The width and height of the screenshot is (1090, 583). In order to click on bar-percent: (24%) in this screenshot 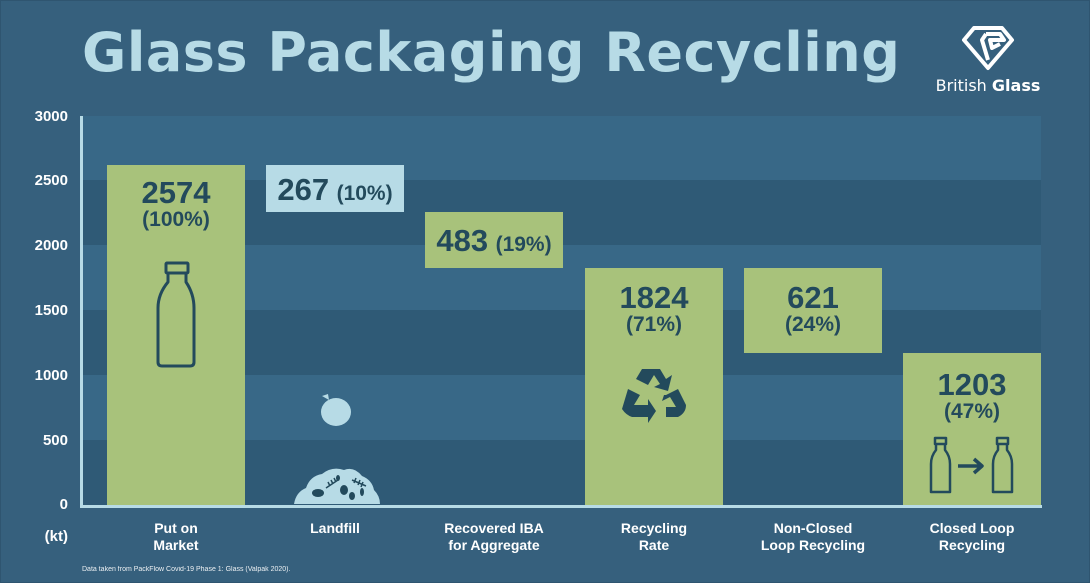, I will do `click(813, 324)`.